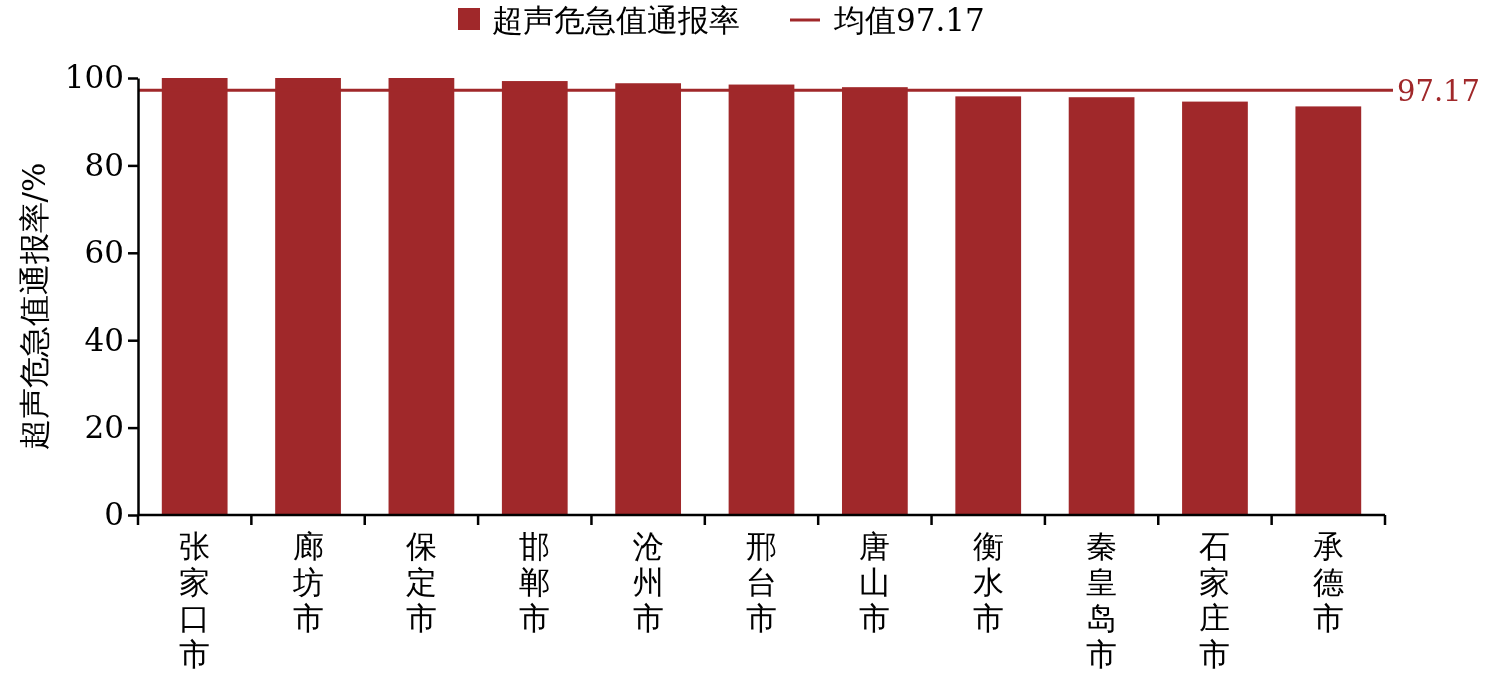 The width and height of the screenshot is (1500, 682). What do you see at coordinates (104, 164) in the screenshot?
I see `y-tick-label: 80` at bounding box center [104, 164].